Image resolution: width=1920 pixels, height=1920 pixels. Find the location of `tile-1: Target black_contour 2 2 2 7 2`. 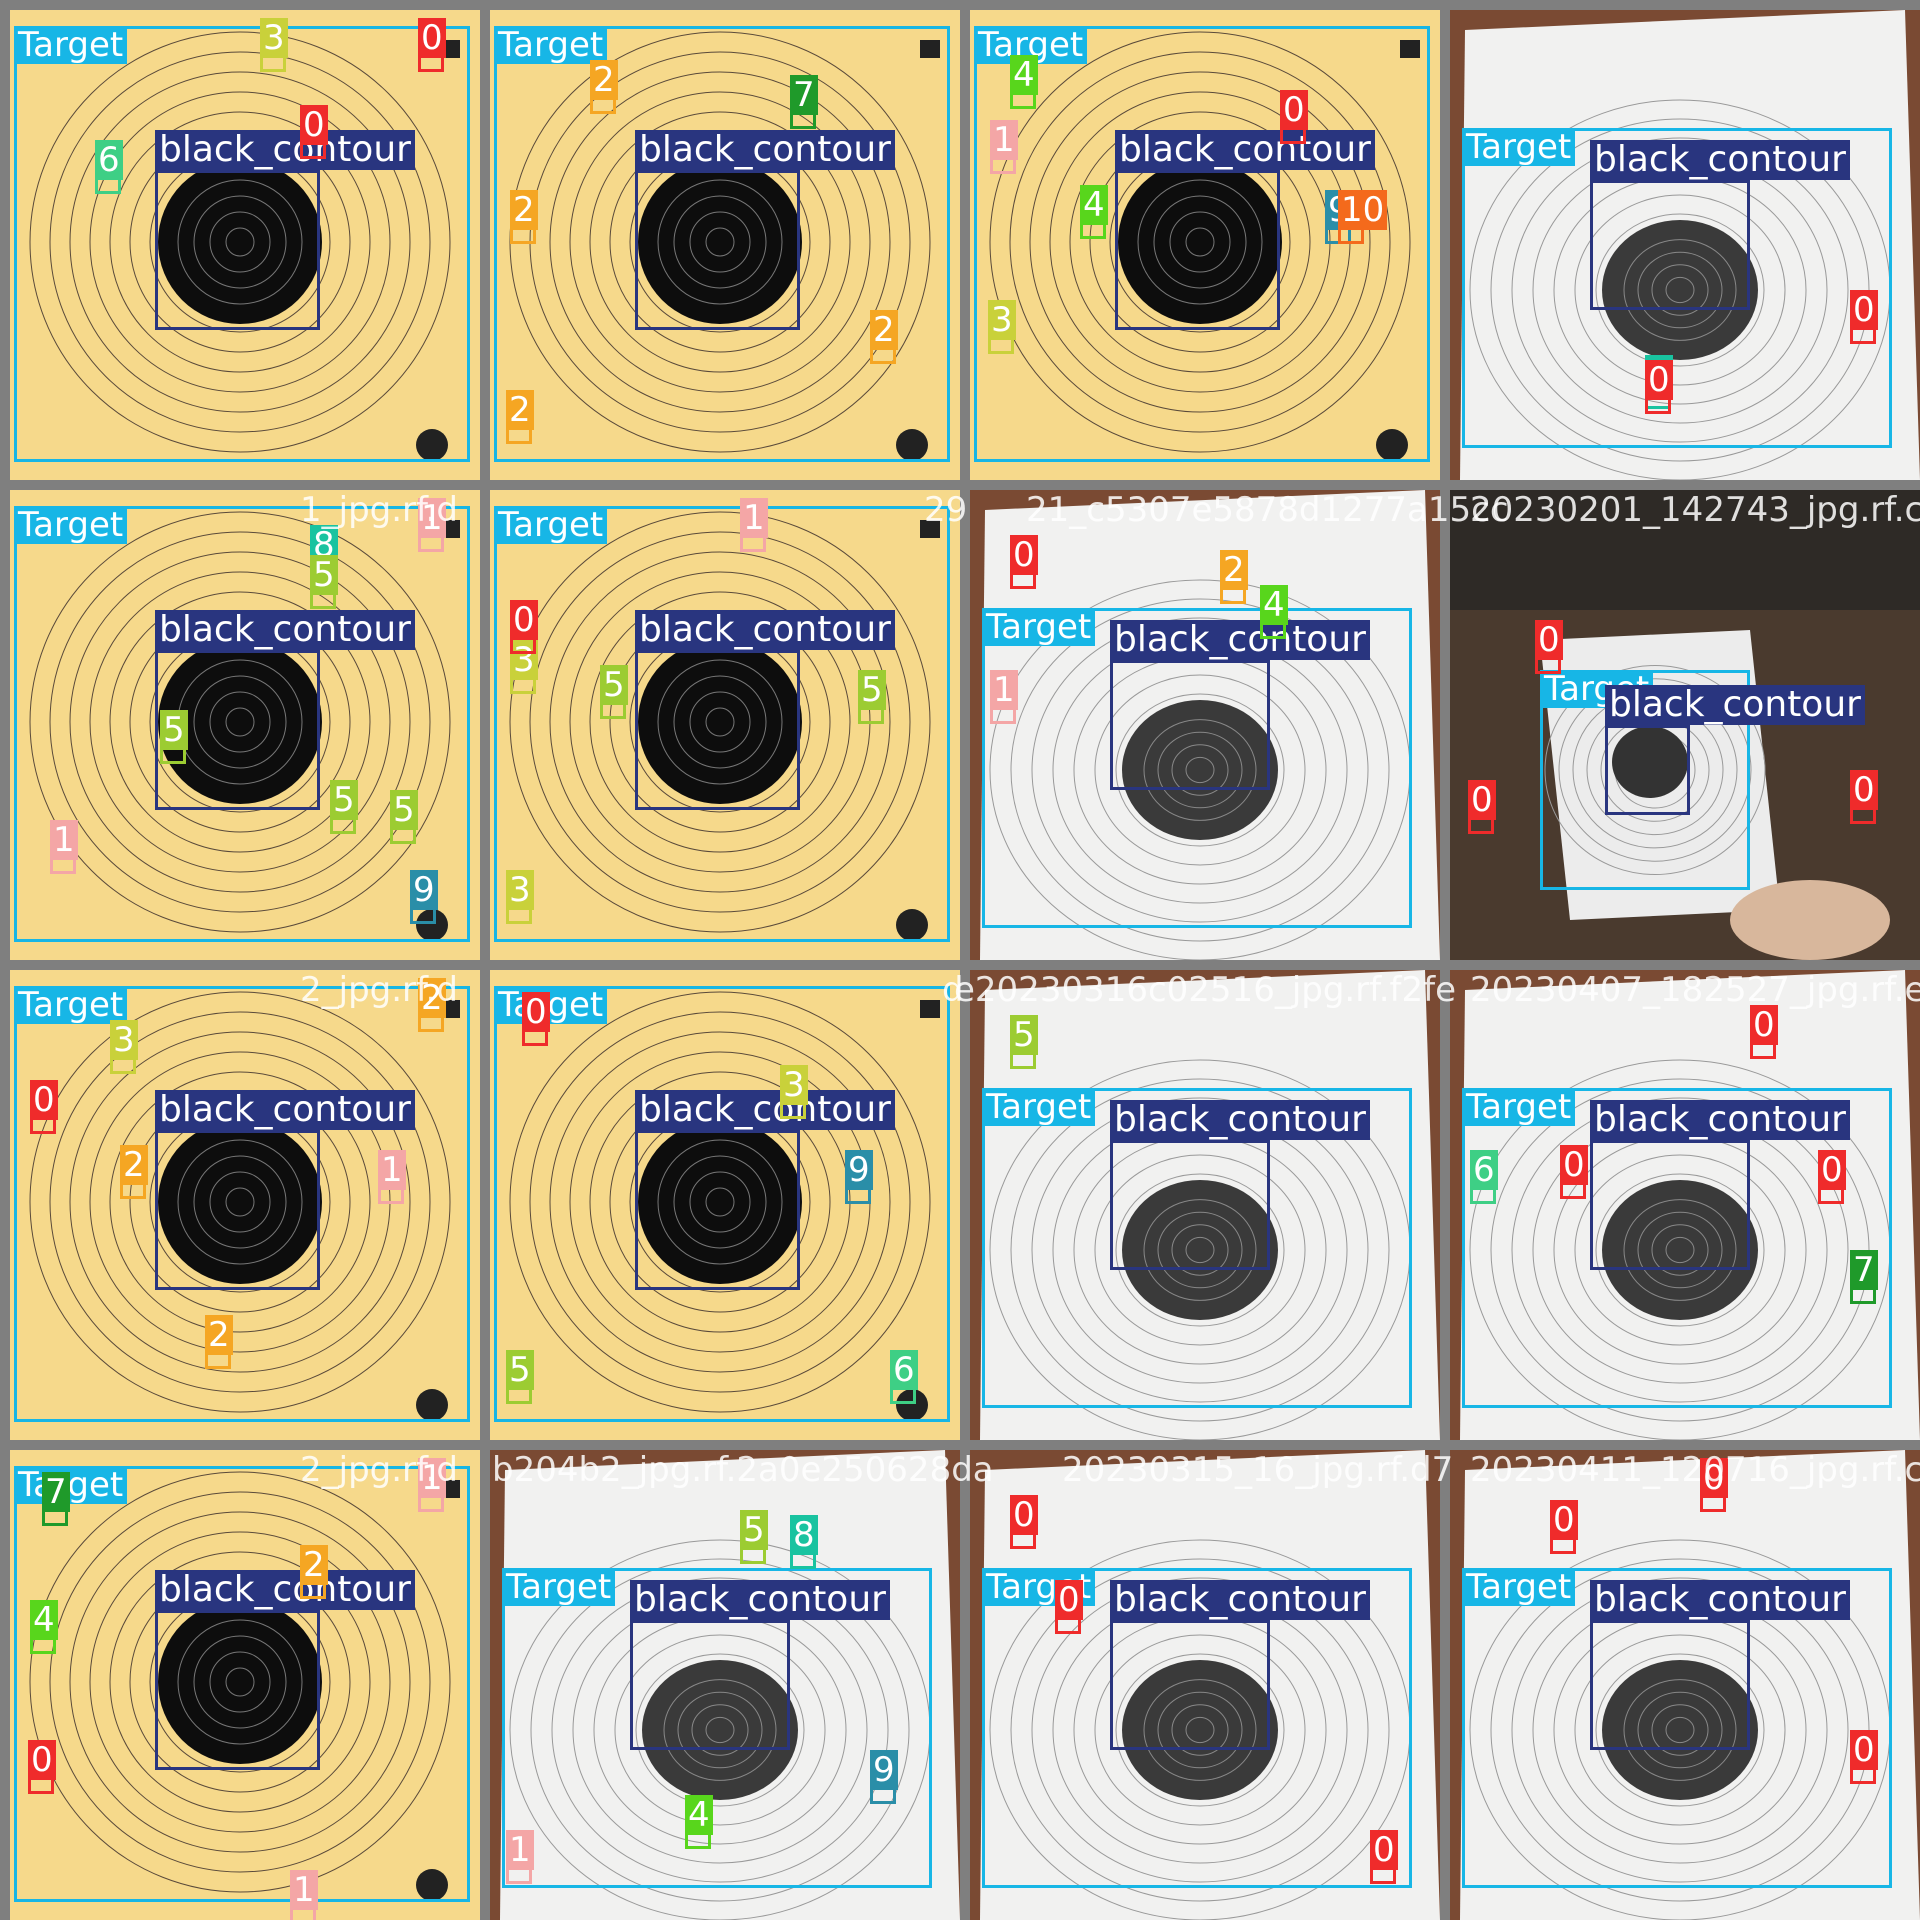

tile-1: Target black_contour 2 2 2 7 2 is located at coordinates (725, 245).